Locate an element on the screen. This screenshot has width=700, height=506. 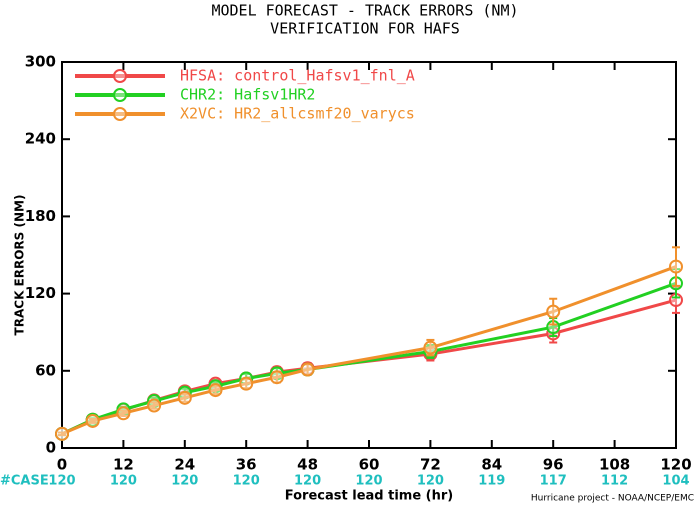
y-tick-label: 240 is located at coordinates (40, 139).